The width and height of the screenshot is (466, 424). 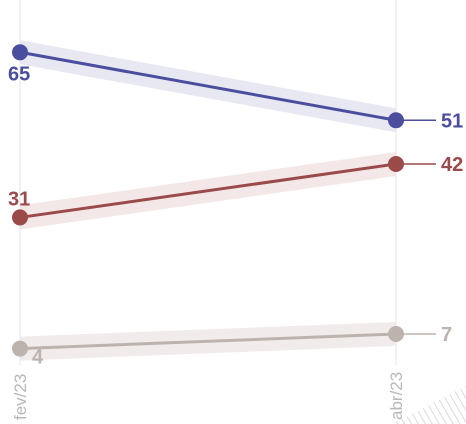 I want to click on value-label-start-2: 4, so click(x=38, y=358).